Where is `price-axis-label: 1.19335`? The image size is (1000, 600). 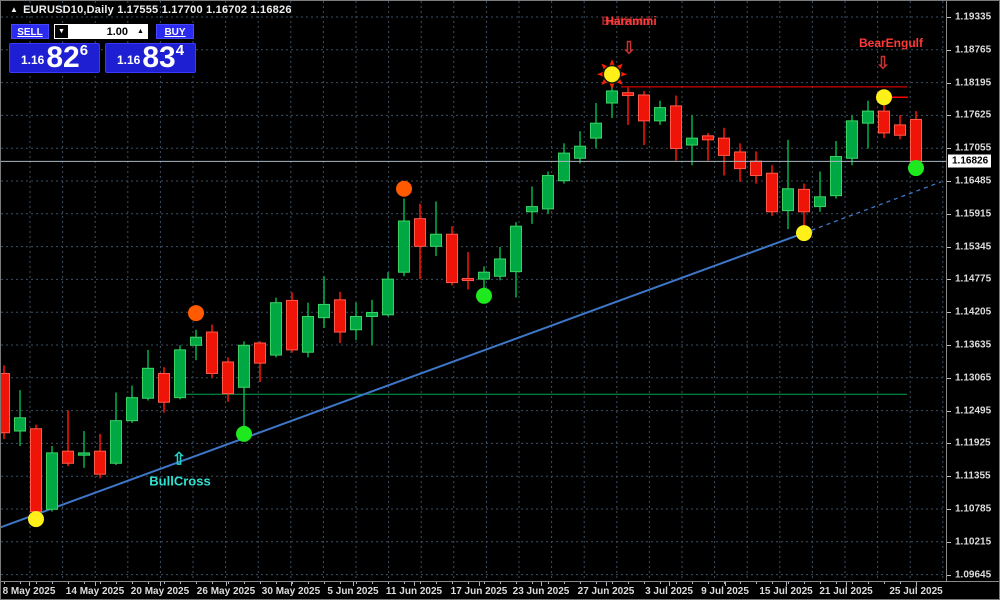
price-axis-label: 1.19335 is located at coordinates (973, 17).